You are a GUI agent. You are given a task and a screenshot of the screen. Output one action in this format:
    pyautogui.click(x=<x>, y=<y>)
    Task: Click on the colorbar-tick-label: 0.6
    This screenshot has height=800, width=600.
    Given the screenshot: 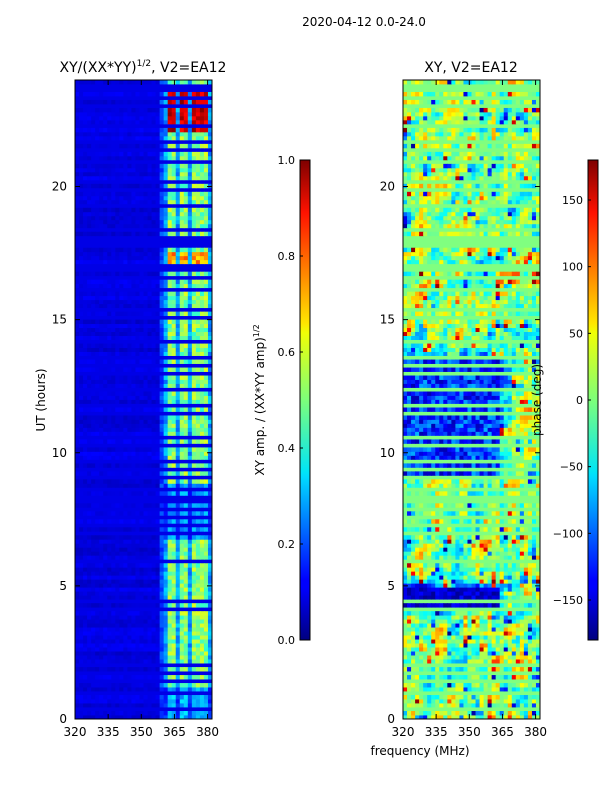 What is the action you would take?
    pyautogui.click(x=287, y=352)
    